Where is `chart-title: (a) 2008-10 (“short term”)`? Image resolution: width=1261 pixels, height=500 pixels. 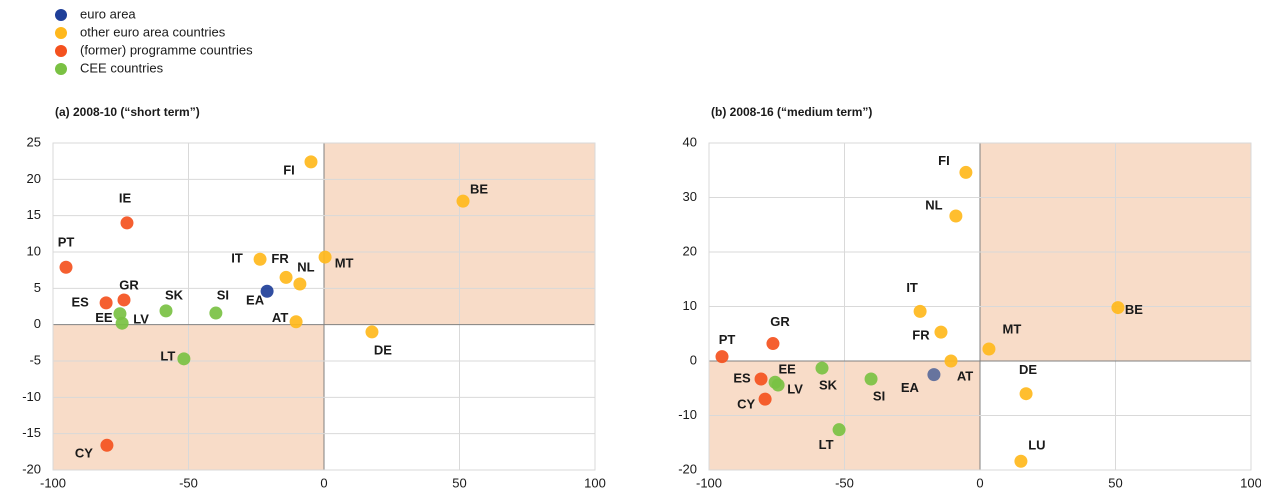 chart-title: (a) 2008-10 (“short term”) is located at coordinates (127, 112).